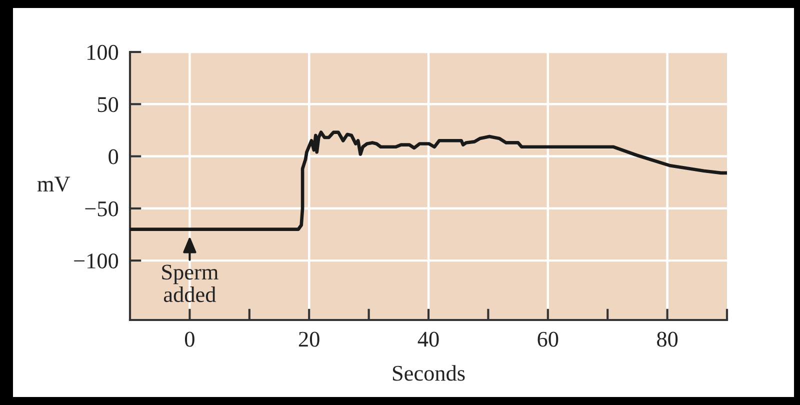 The width and height of the screenshot is (800, 405). Describe the element at coordinates (101, 208) in the screenshot. I see `y-tick-label: −50` at that location.